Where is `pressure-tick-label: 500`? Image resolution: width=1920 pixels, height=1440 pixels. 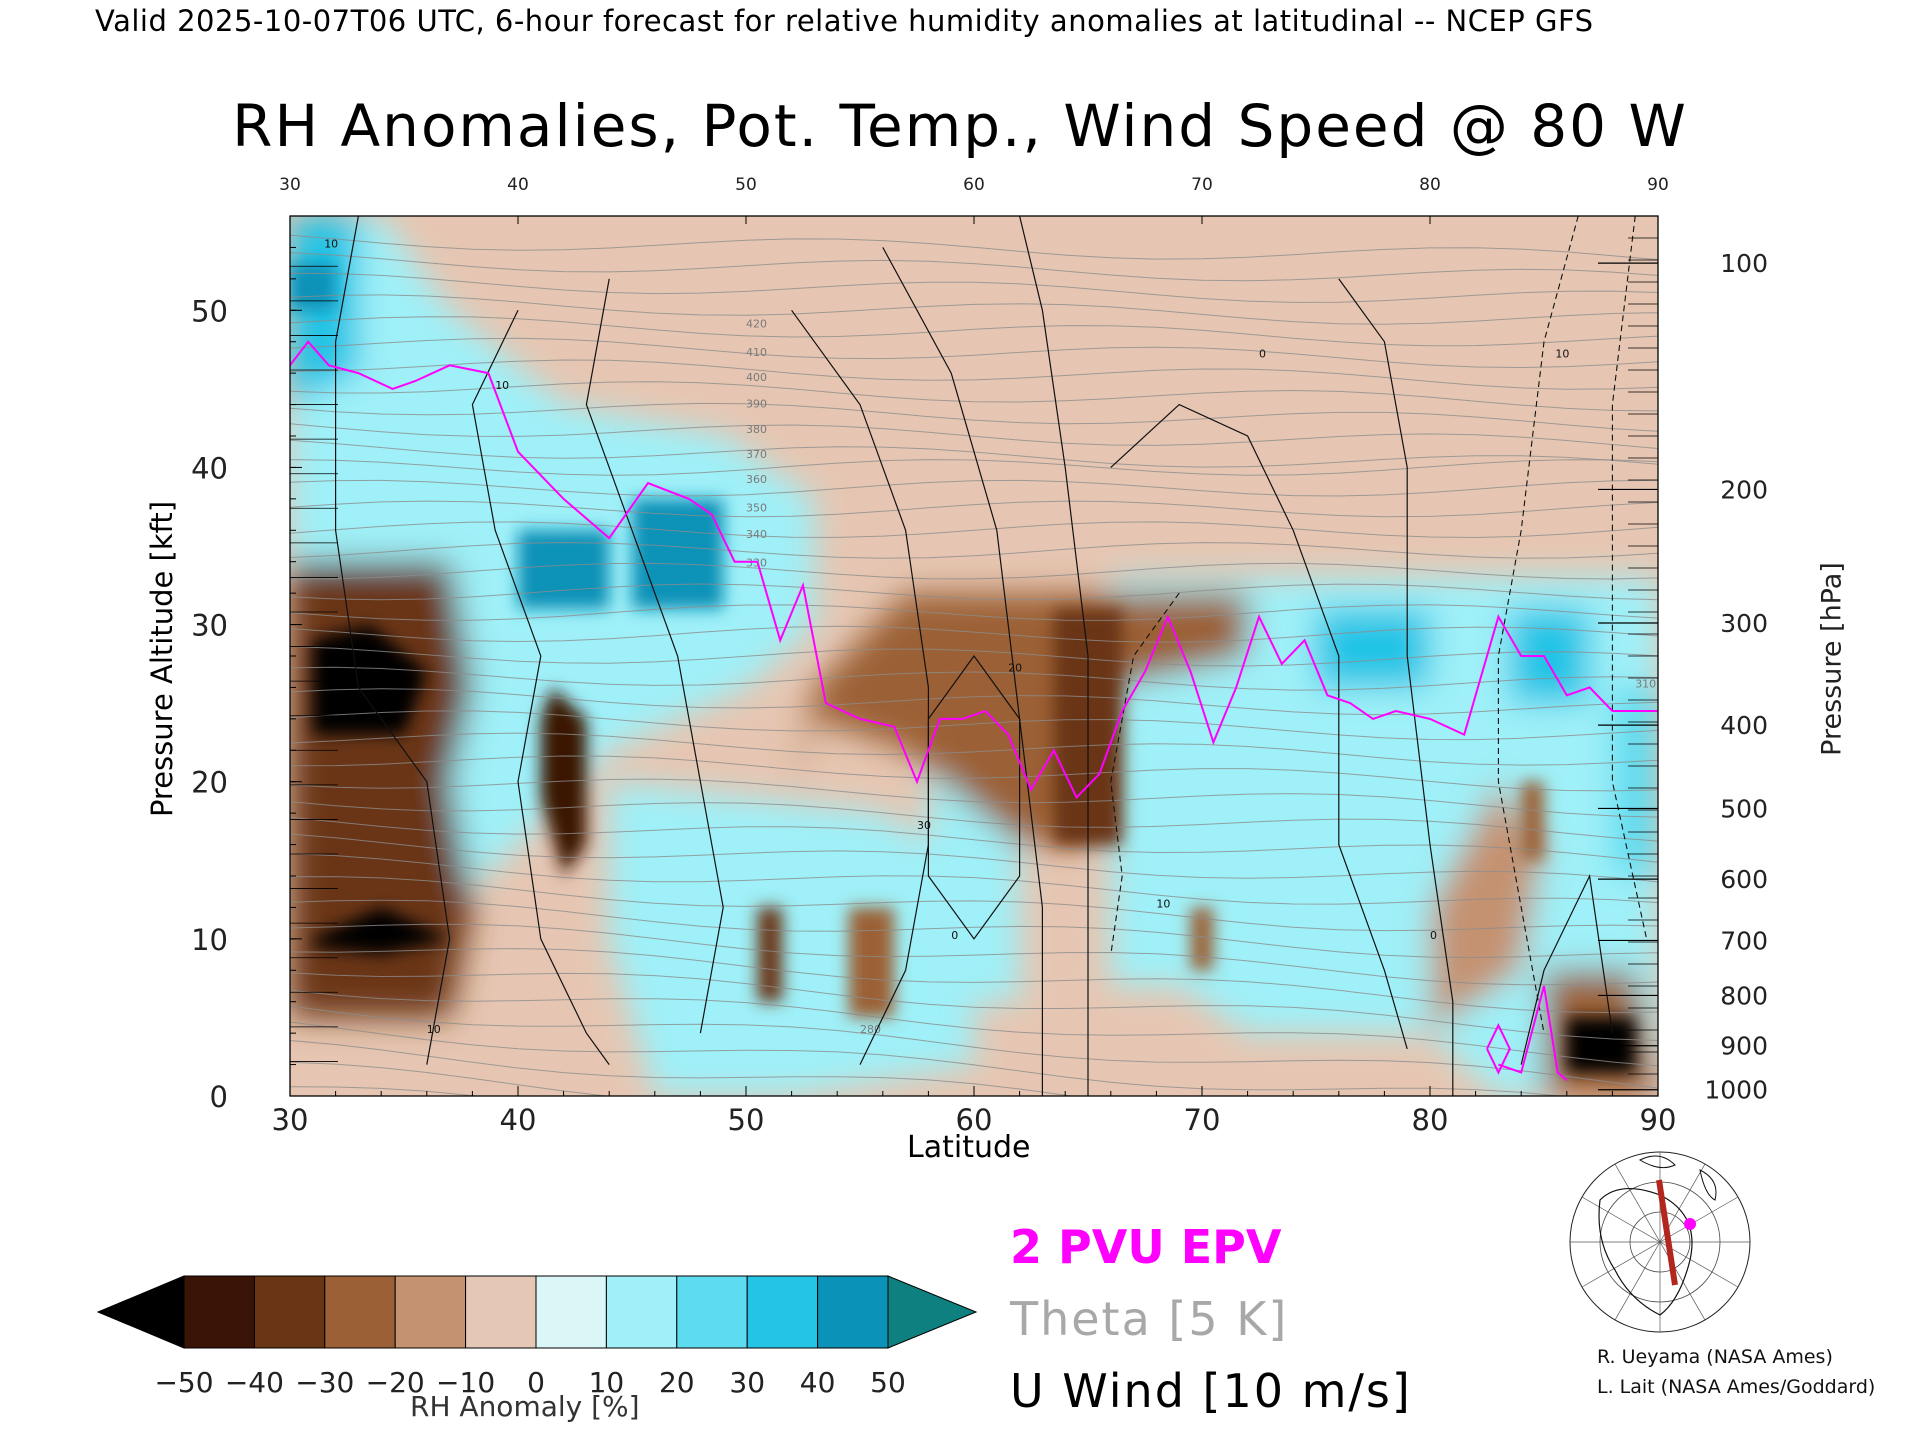
pressure-tick-label: 500 is located at coordinates (1744, 808).